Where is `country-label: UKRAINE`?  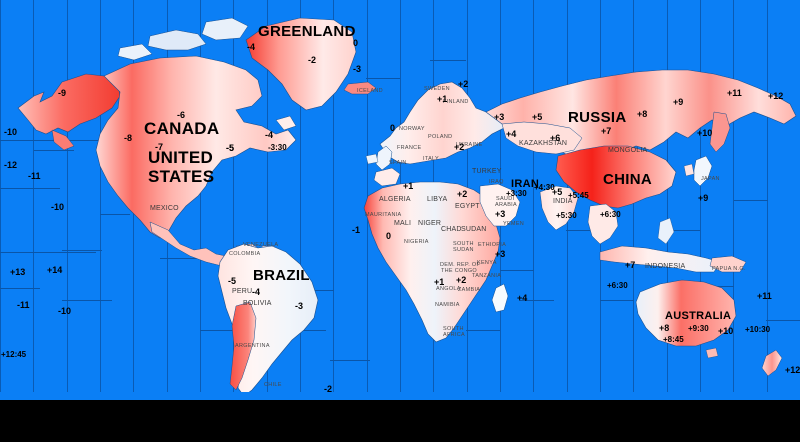 country-label: UKRAINE is located at coordinates (469, 145).